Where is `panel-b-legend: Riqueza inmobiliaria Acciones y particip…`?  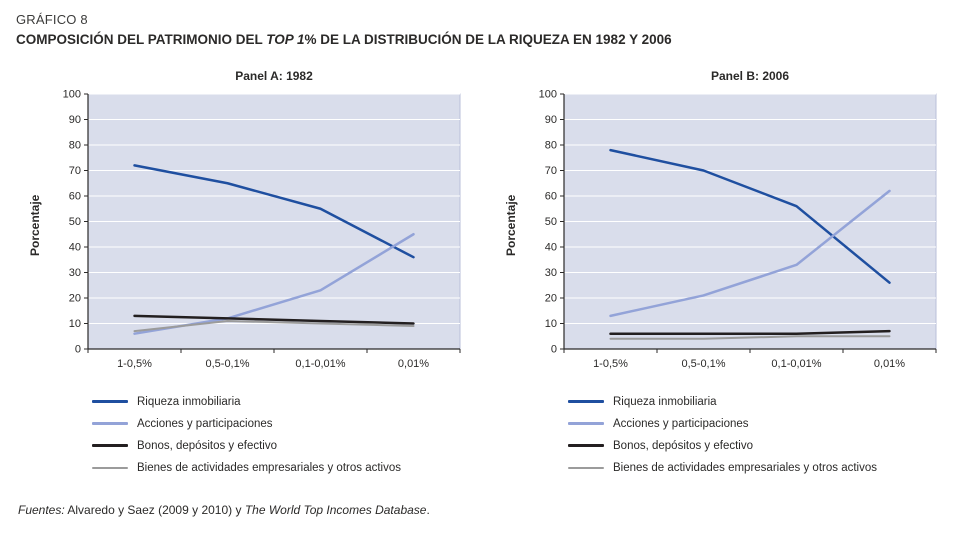
panel-b-legend: Riqueza inmobiliaria Acciones y particip… is located at coordinates (756, 434).